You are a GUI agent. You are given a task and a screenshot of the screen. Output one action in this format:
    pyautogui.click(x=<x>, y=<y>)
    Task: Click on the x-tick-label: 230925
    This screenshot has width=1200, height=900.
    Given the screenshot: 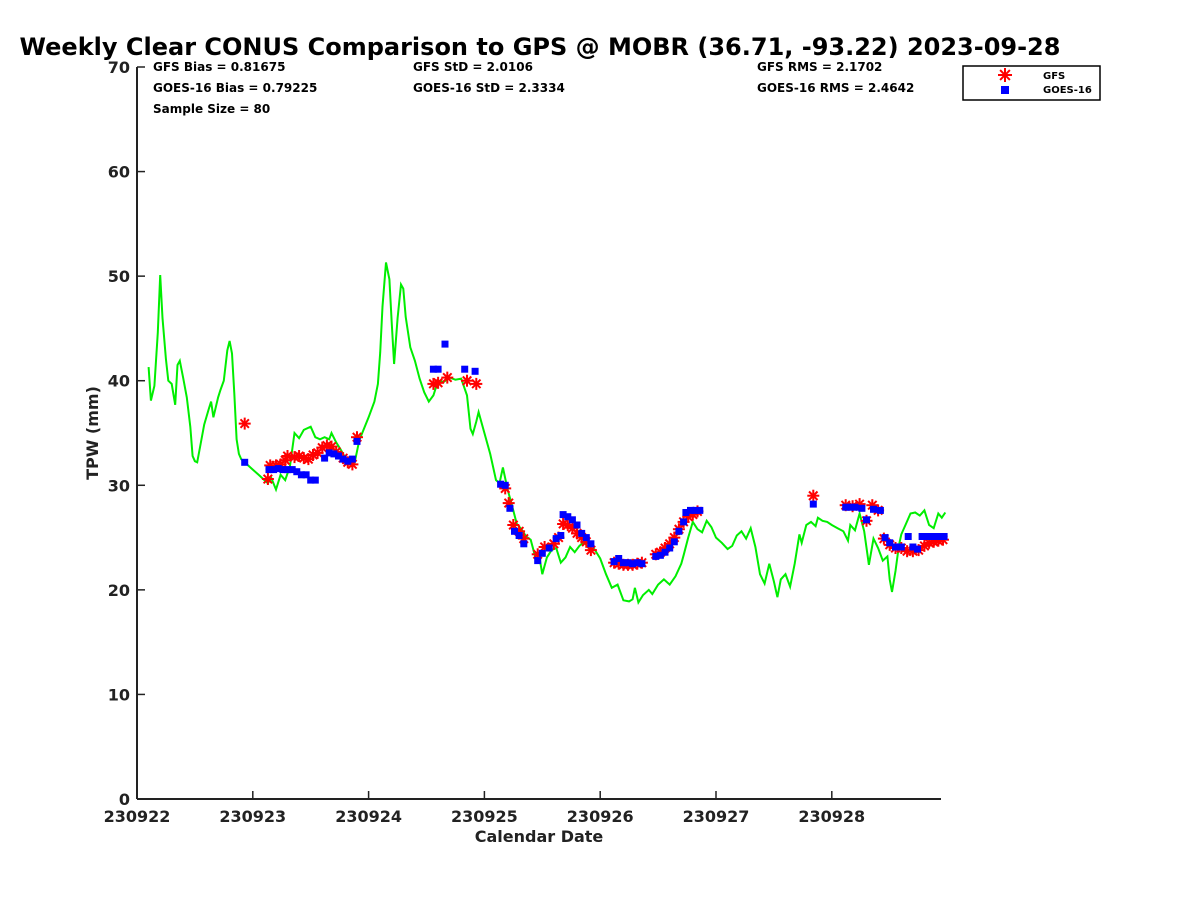 What is the action you would take?
    pyautogui.click(x=484, y=816)
    